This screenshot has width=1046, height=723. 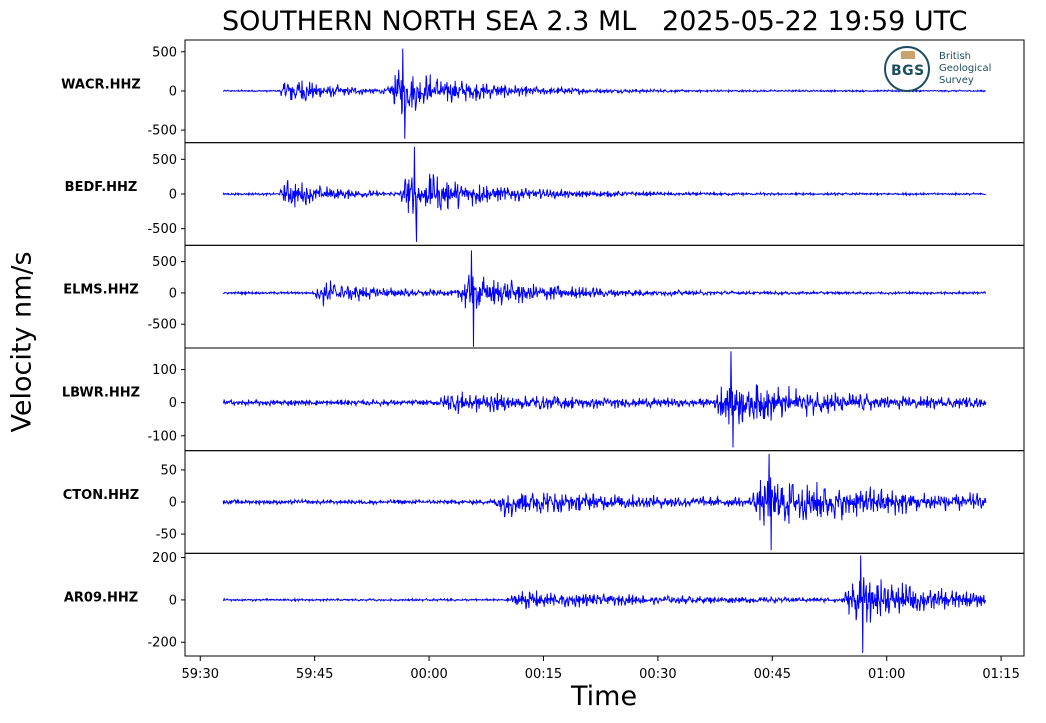 I want to click on trace-lbwr-hhz, so click(x=604, y=399).